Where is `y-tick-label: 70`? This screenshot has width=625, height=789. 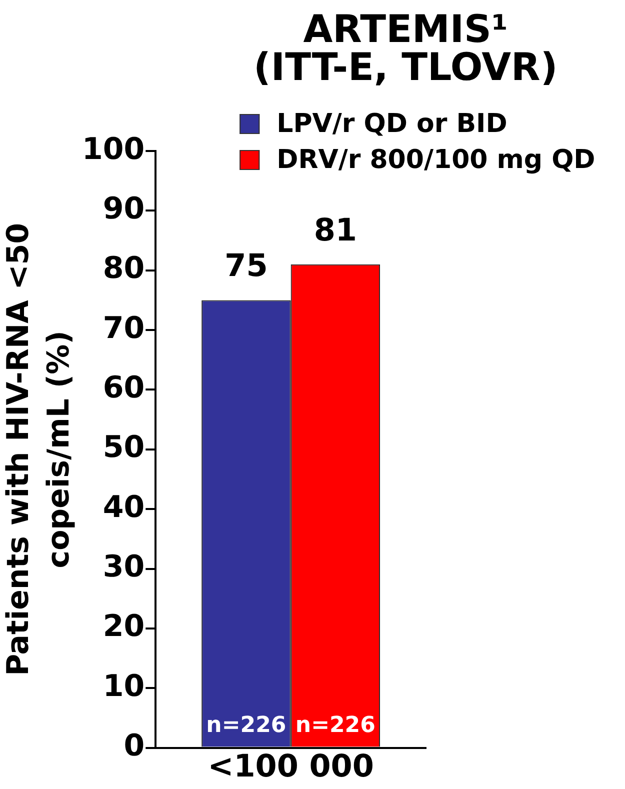 y-tick-label: 70 is located at coordinates (123, 328).